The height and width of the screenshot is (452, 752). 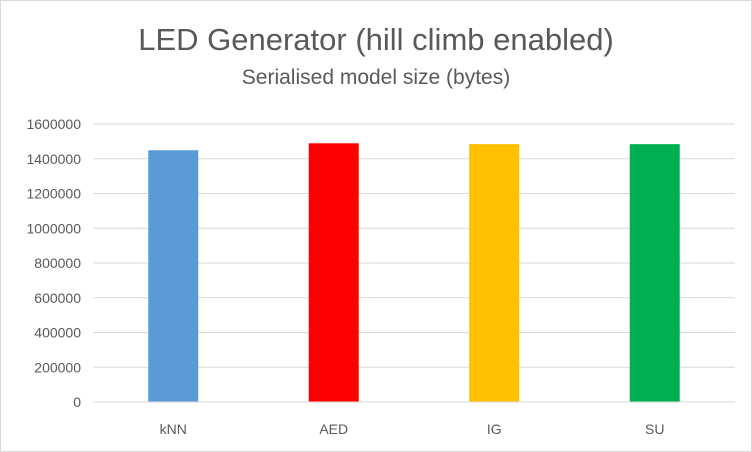 What do you see at coordinates (53, 159) in the screenshot?
I see `y-tick-label: 1400000` at bounding box center [53, 159].